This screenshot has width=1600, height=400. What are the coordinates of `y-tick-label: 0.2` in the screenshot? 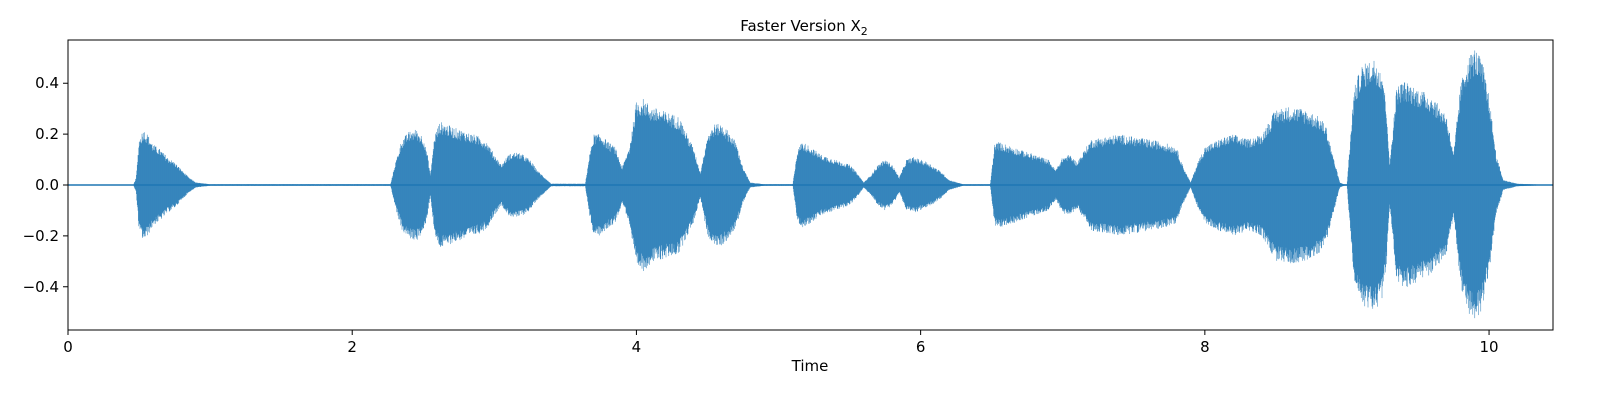 It's located at (47, 134).